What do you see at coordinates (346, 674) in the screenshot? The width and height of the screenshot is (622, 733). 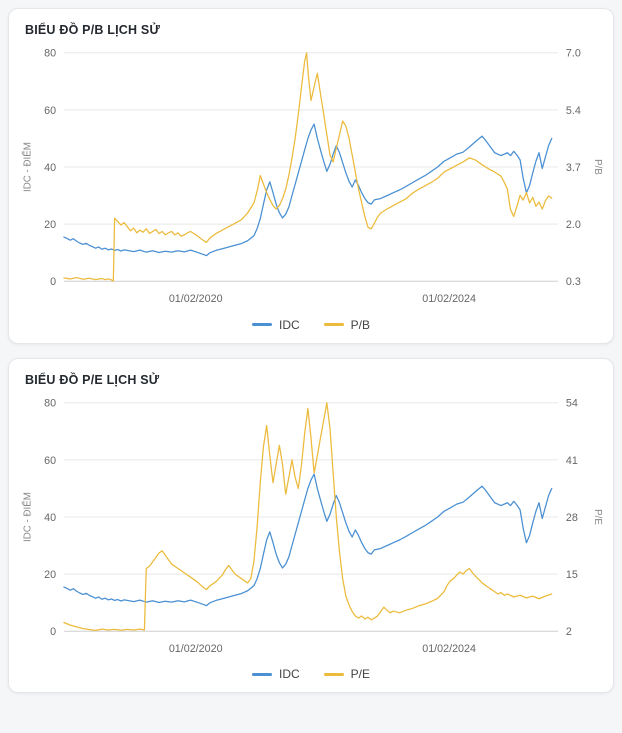 I see `legend-item-p-e: P/E` at bounding box center [346, 674].